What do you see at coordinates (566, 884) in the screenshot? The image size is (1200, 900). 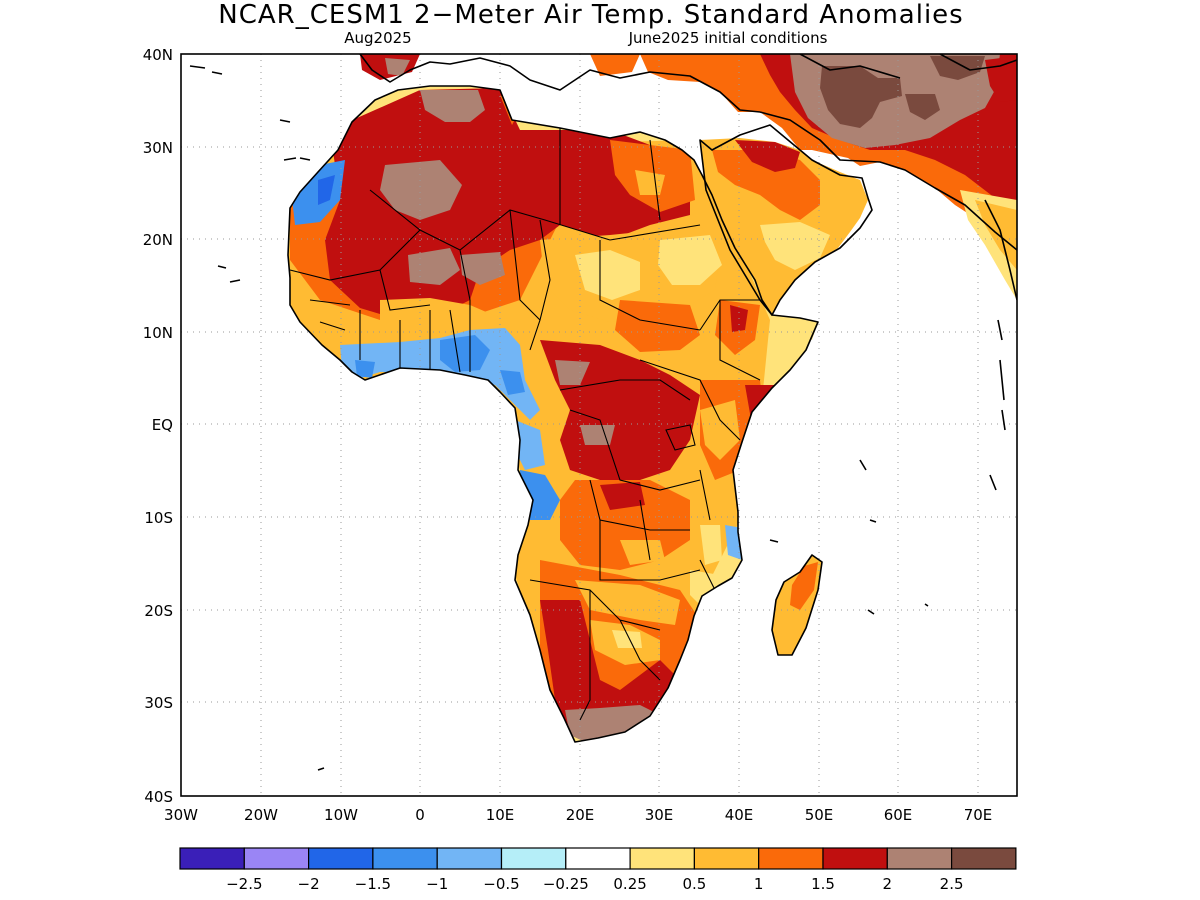 I see `legend-label: −0.25` at bounding box center [566, 884].